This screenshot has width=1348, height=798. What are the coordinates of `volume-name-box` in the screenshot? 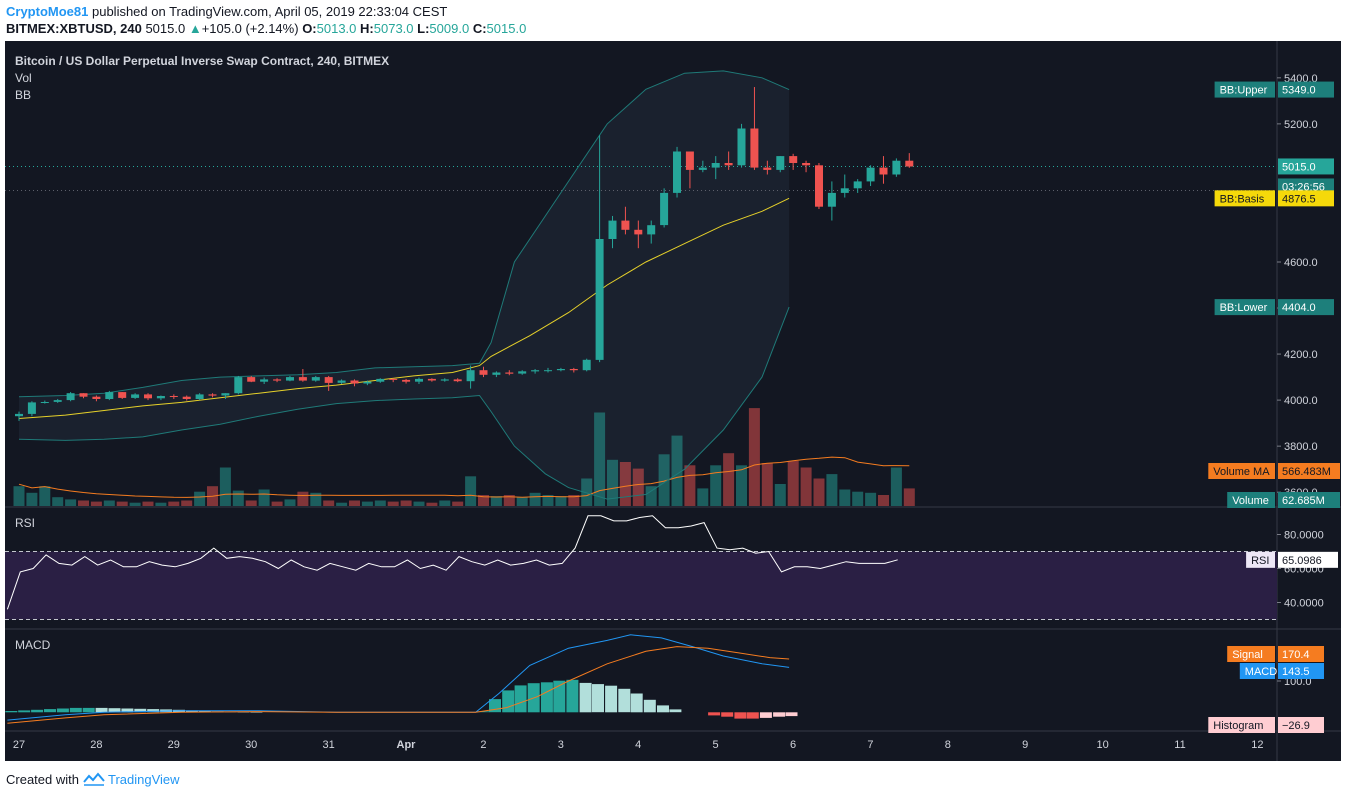 It's located at (1251, 500).